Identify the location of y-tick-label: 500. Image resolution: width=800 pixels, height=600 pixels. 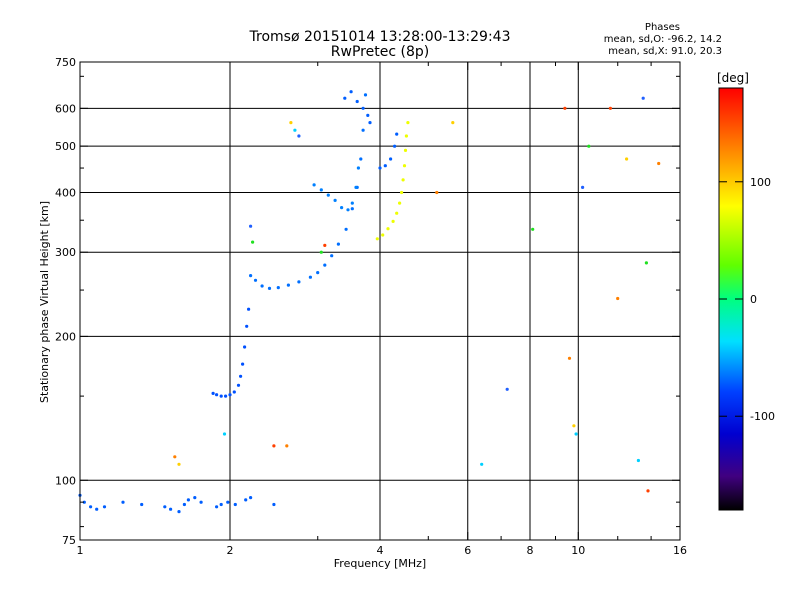
(65, 146).